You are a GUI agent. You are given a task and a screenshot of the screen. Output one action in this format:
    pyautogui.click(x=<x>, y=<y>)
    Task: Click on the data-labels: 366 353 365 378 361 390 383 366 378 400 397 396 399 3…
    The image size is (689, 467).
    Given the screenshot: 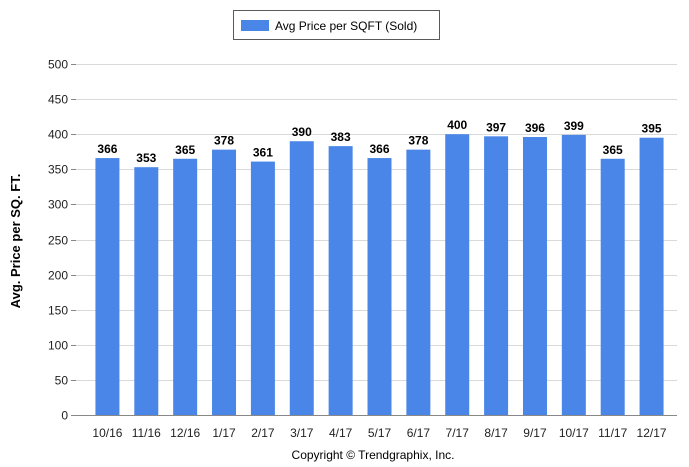 What is the action you would take?
    pyautogui.click(x=379, y=141)
    